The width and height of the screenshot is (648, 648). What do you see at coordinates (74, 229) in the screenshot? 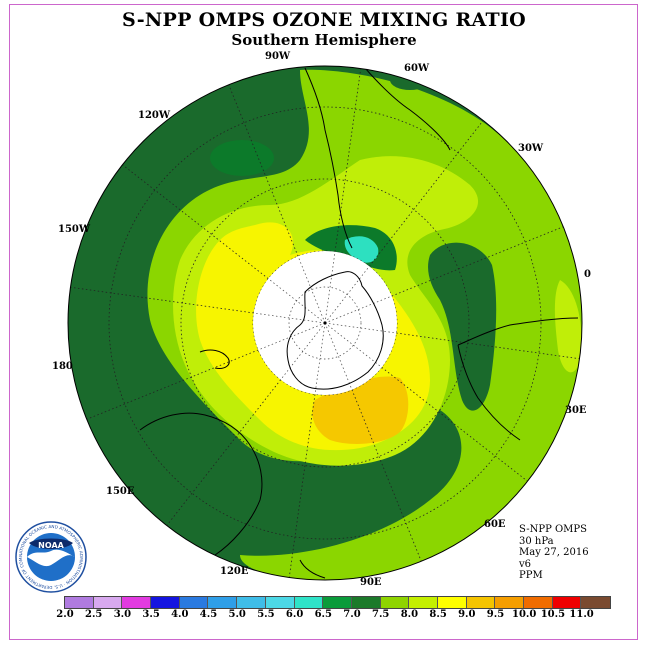
I see `lon-label-150w: 150W` at bounding box center [74, 229].